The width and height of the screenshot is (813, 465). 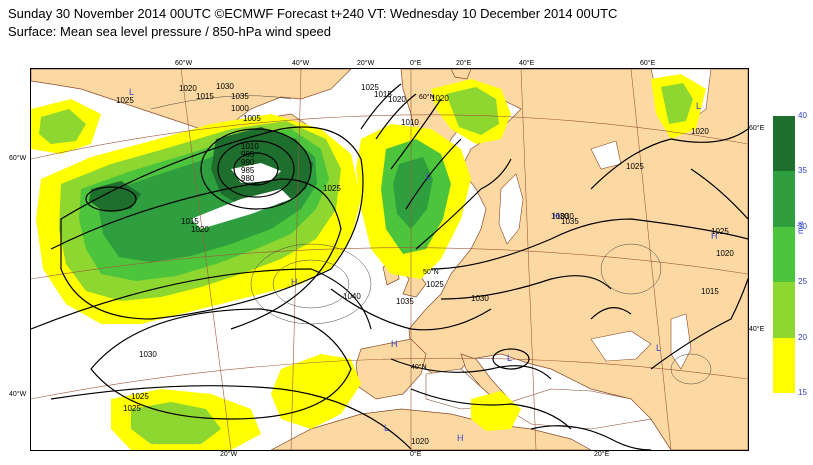 What do you see at coordinates (802, 170) in the screenshot?
I see `legend-tick: 35` at bounding box center [802, 170].